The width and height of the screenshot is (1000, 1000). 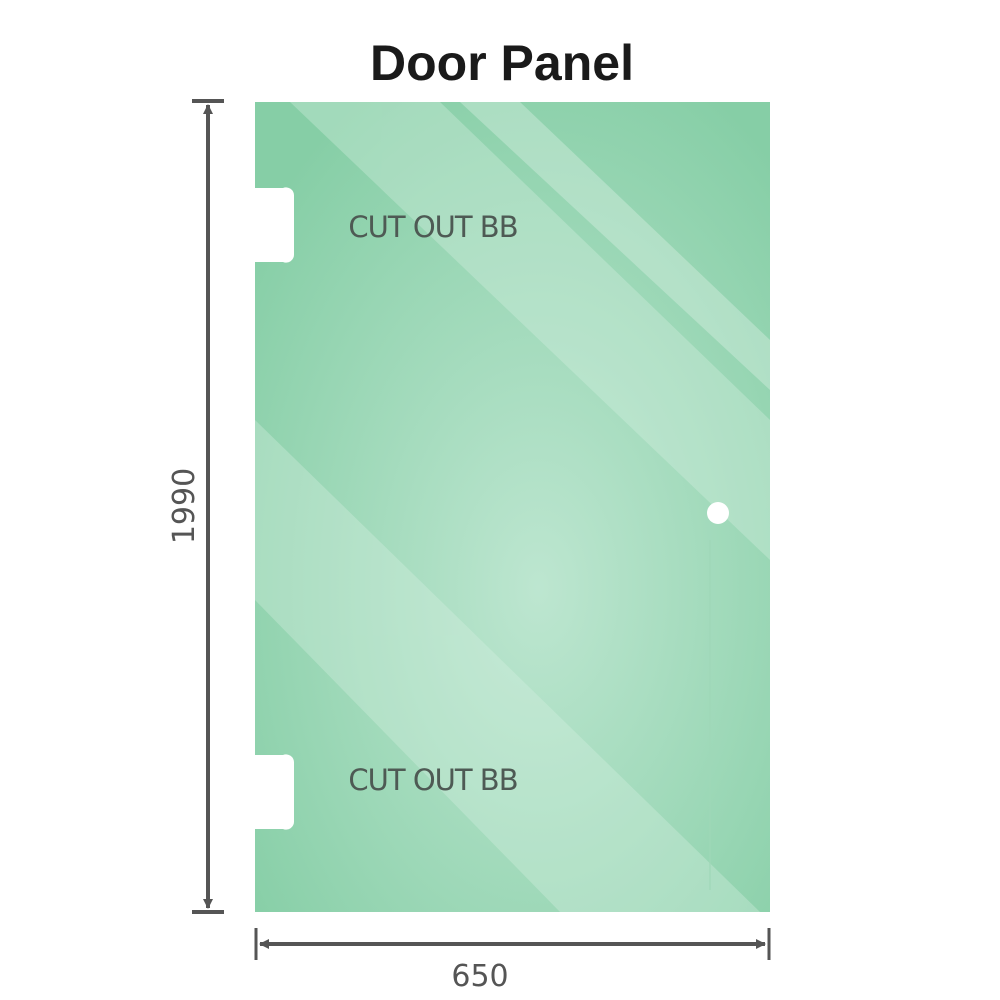 I want to click on handle-hole, so click(x=718, y=513).